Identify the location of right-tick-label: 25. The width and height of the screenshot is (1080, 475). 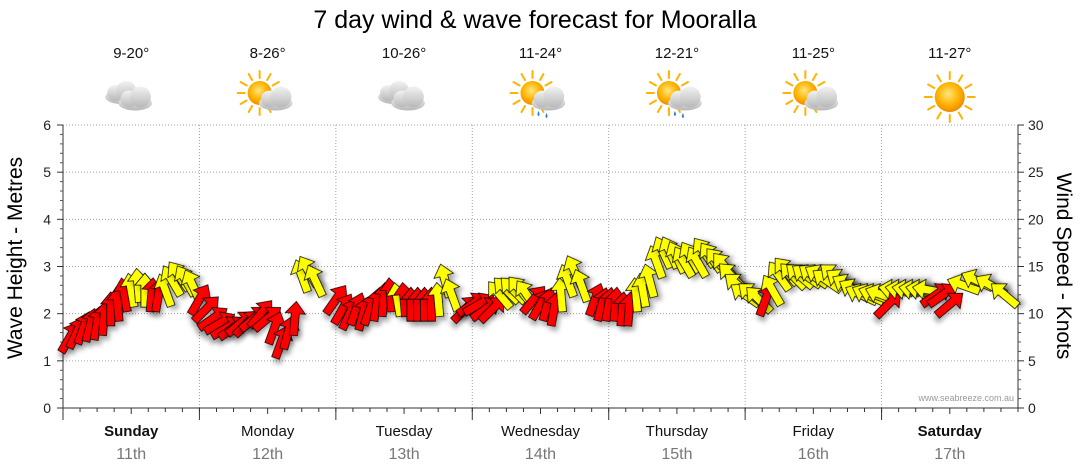
(1036, 172).